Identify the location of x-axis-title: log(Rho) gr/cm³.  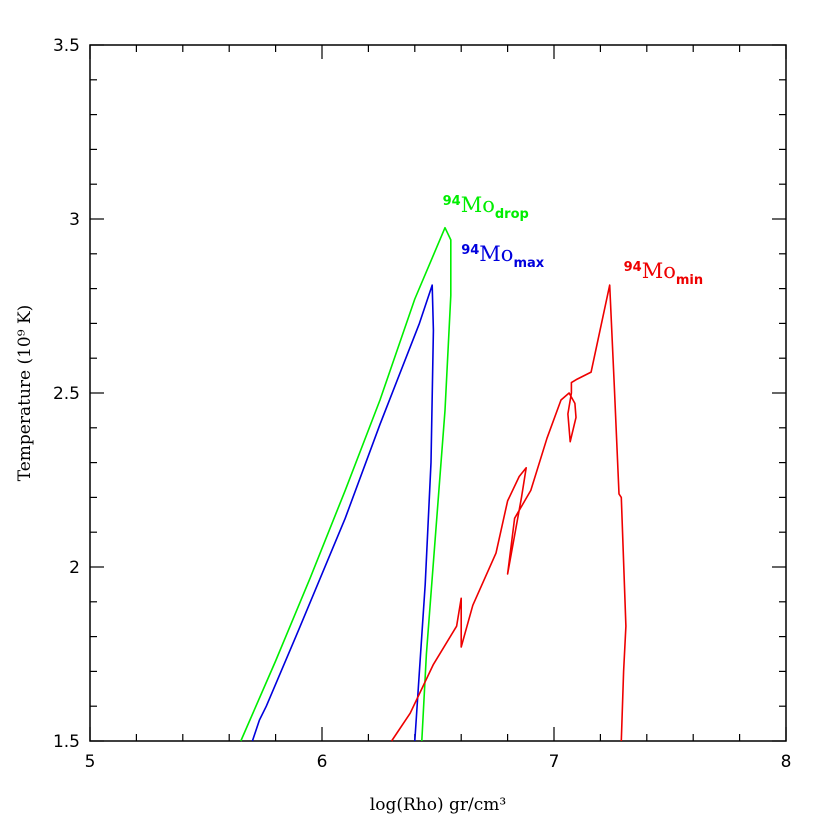
(438, 805).